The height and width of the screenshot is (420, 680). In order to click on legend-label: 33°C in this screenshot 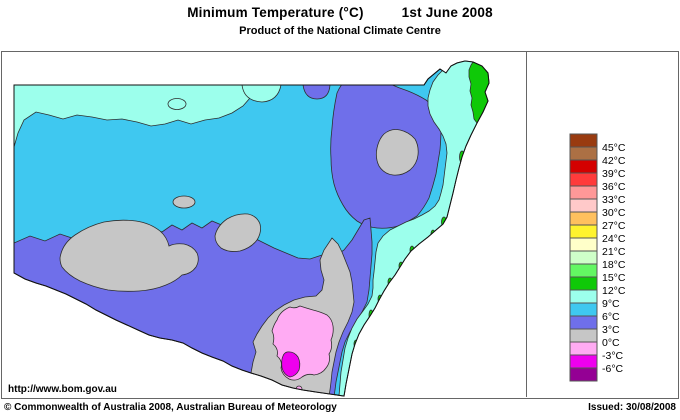, I will do `click(614, 200)`.